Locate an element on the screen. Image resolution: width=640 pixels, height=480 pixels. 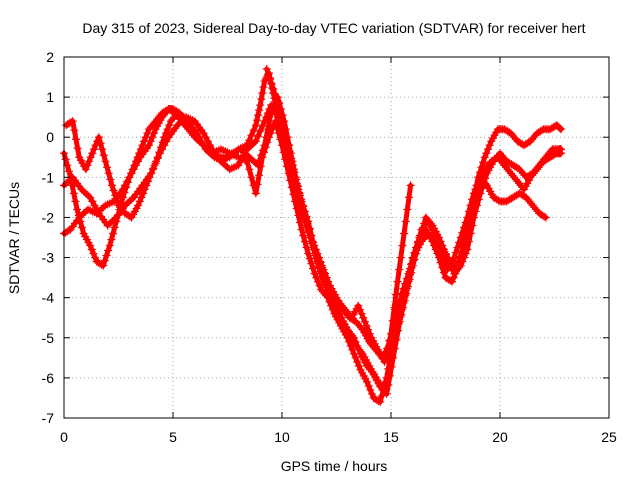
x-tick-label: 0 is located at coordinates (64, 437).